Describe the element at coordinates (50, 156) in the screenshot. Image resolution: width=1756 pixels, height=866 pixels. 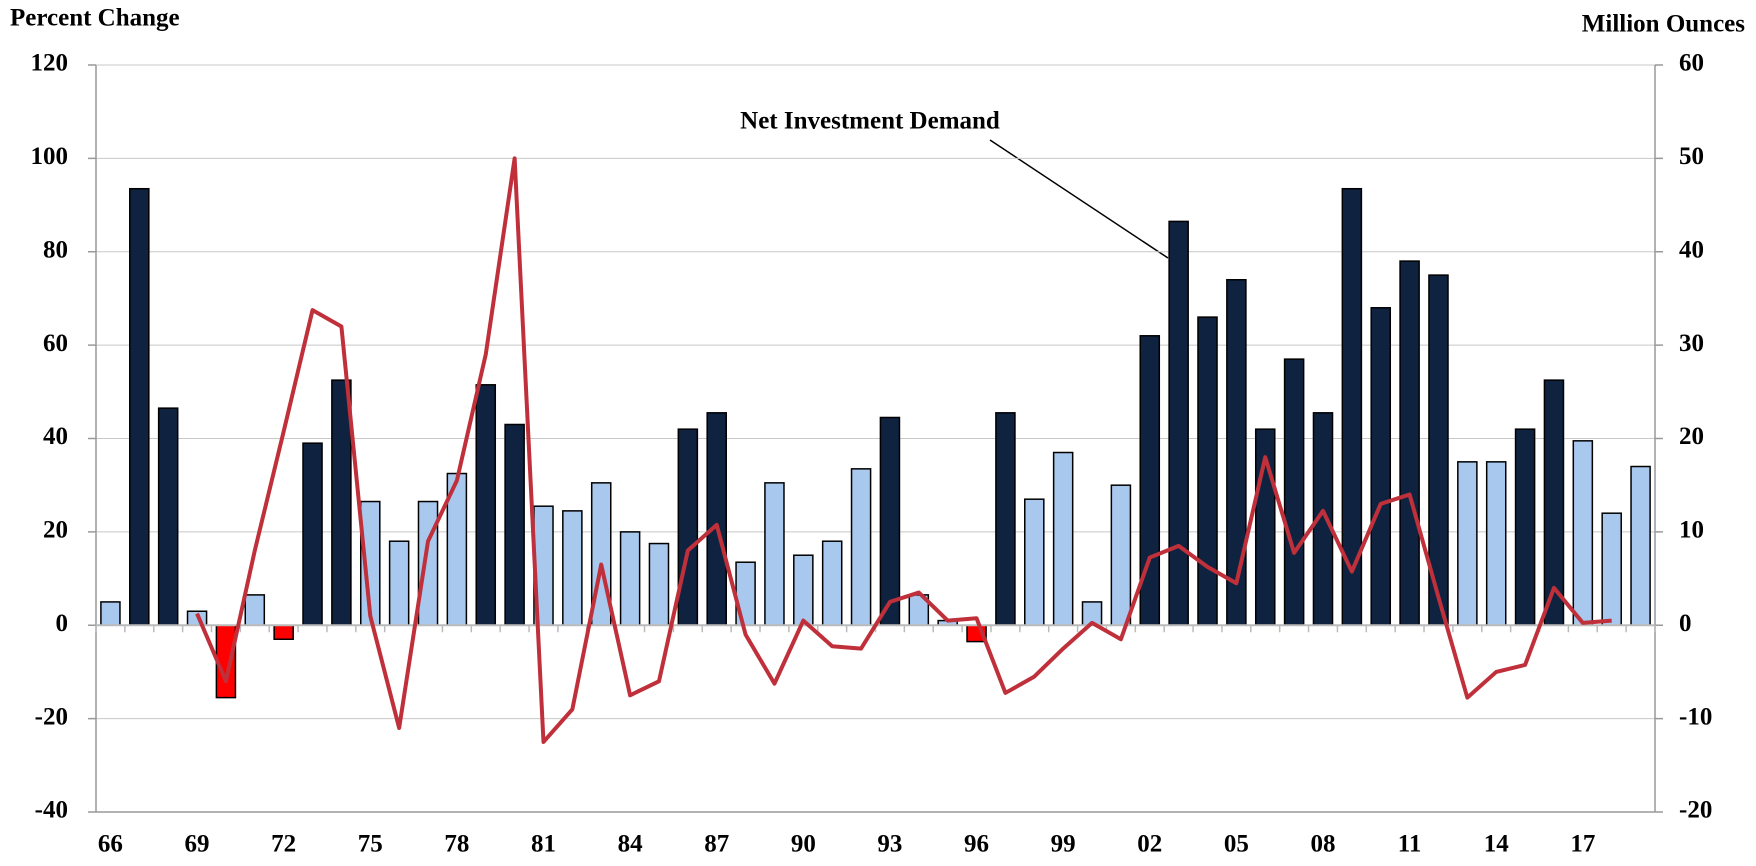
I see `y-tick-label: 100` at that location.